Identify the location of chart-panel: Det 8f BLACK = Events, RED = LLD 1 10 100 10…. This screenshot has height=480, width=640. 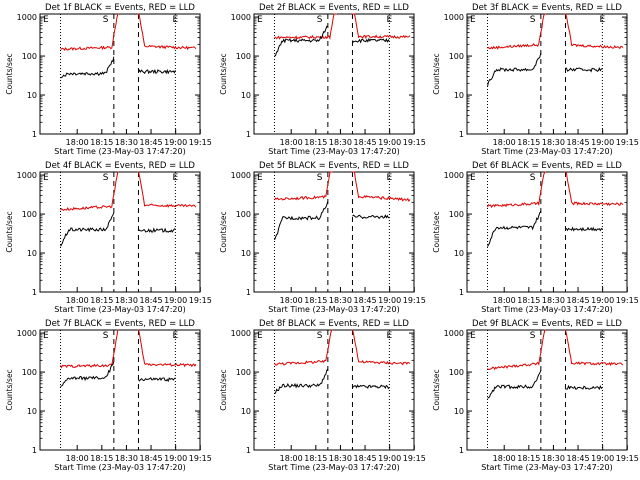
(322, 395).